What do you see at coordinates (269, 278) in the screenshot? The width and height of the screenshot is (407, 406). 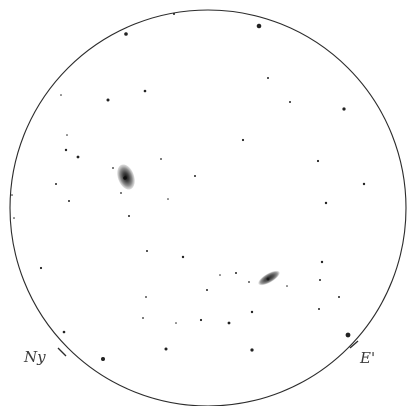 I see `galaxy-lower-right` at bounding box center [269, 278].